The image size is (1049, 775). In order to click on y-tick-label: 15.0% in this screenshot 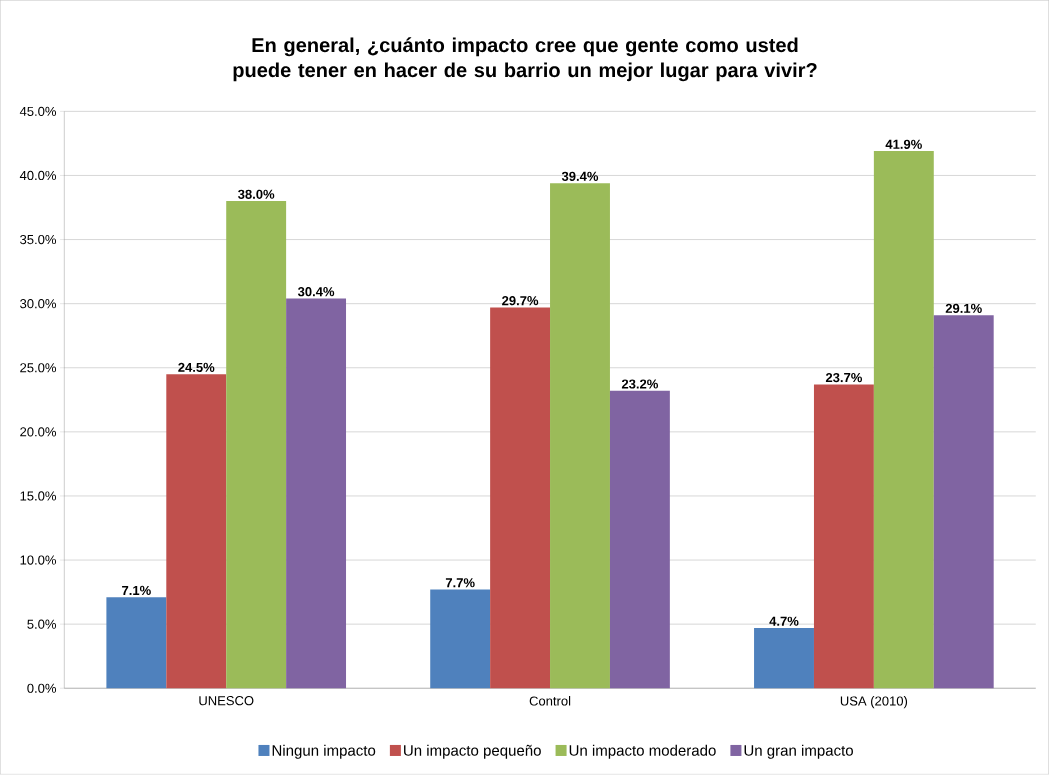, I will do `click(38, 496)`.